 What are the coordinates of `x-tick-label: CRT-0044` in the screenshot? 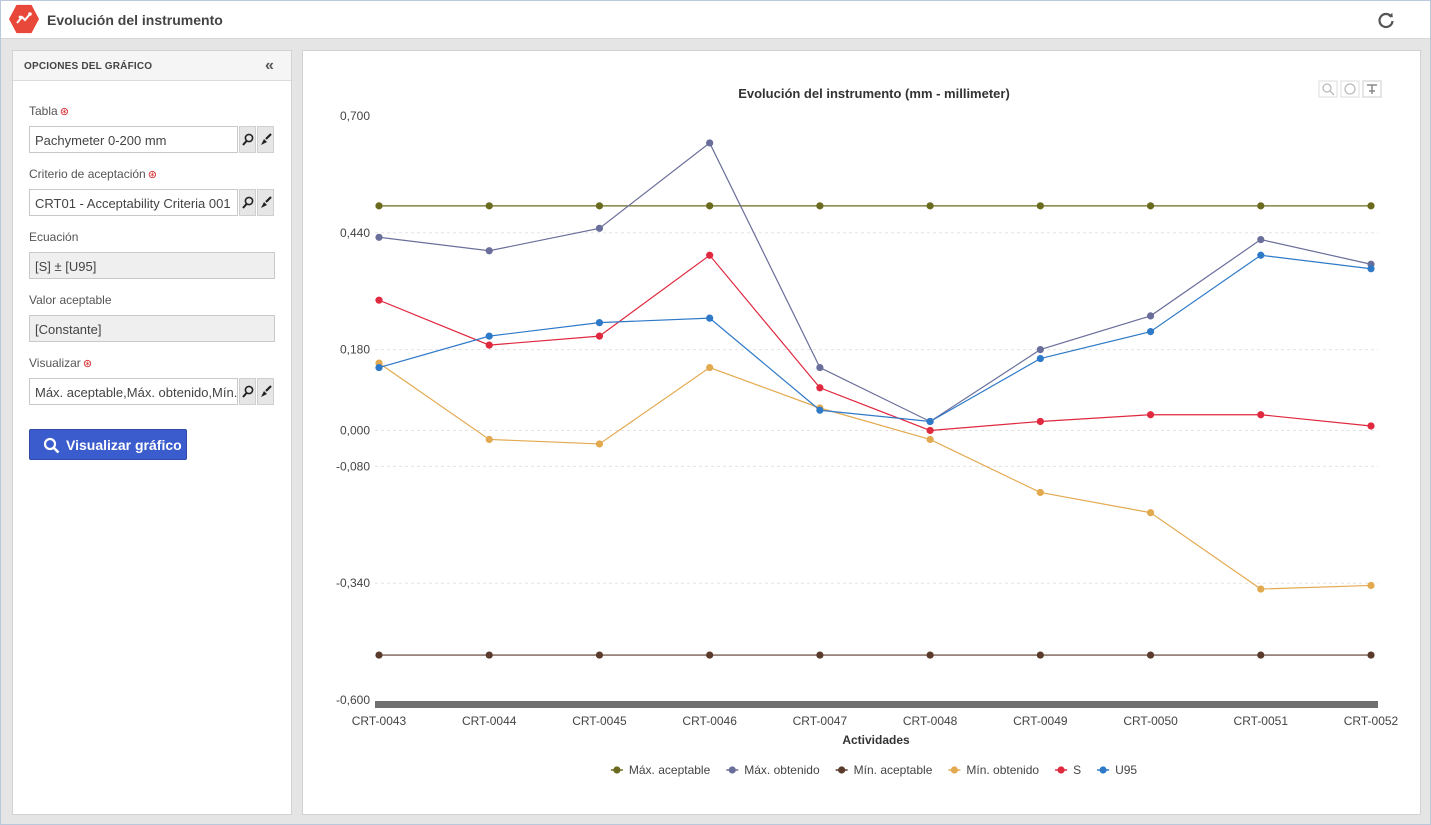 It's located at (489, 721).